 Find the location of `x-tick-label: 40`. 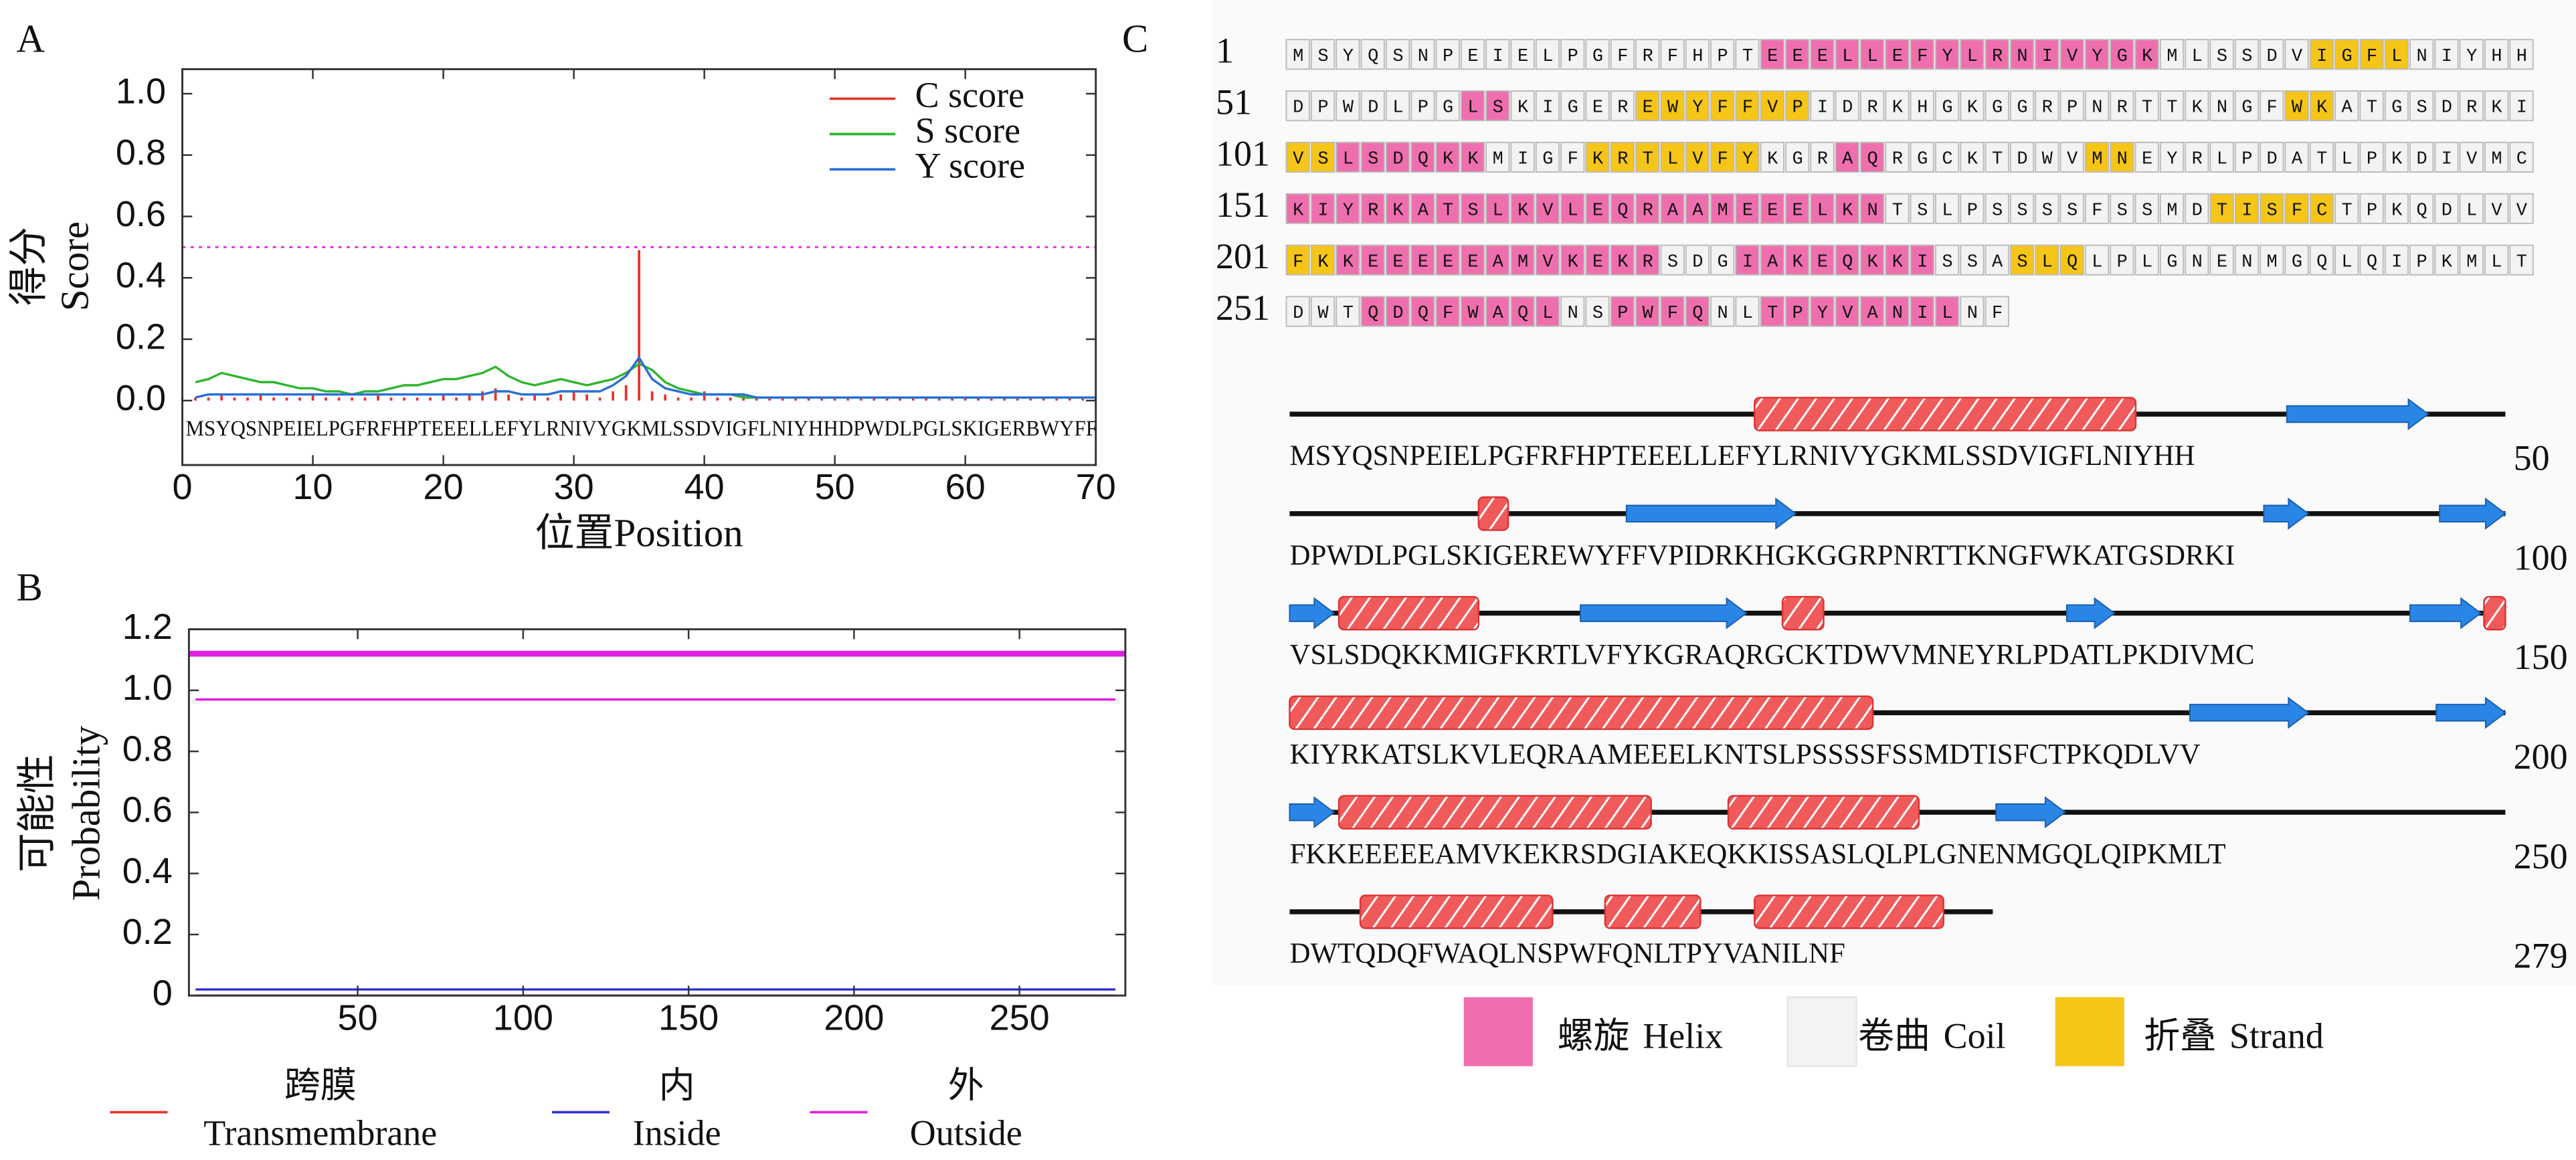

x-tick-label: 40 is located at coordinates (704, 487).